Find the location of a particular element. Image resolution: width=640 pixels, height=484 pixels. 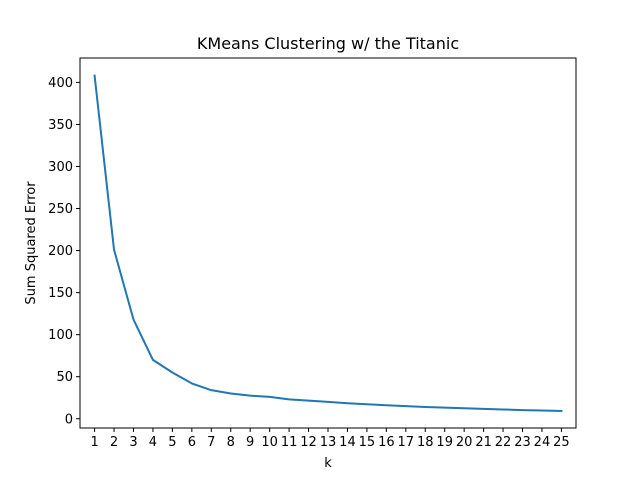

x-tick-label: 25 is located at coordinates (561, 442).